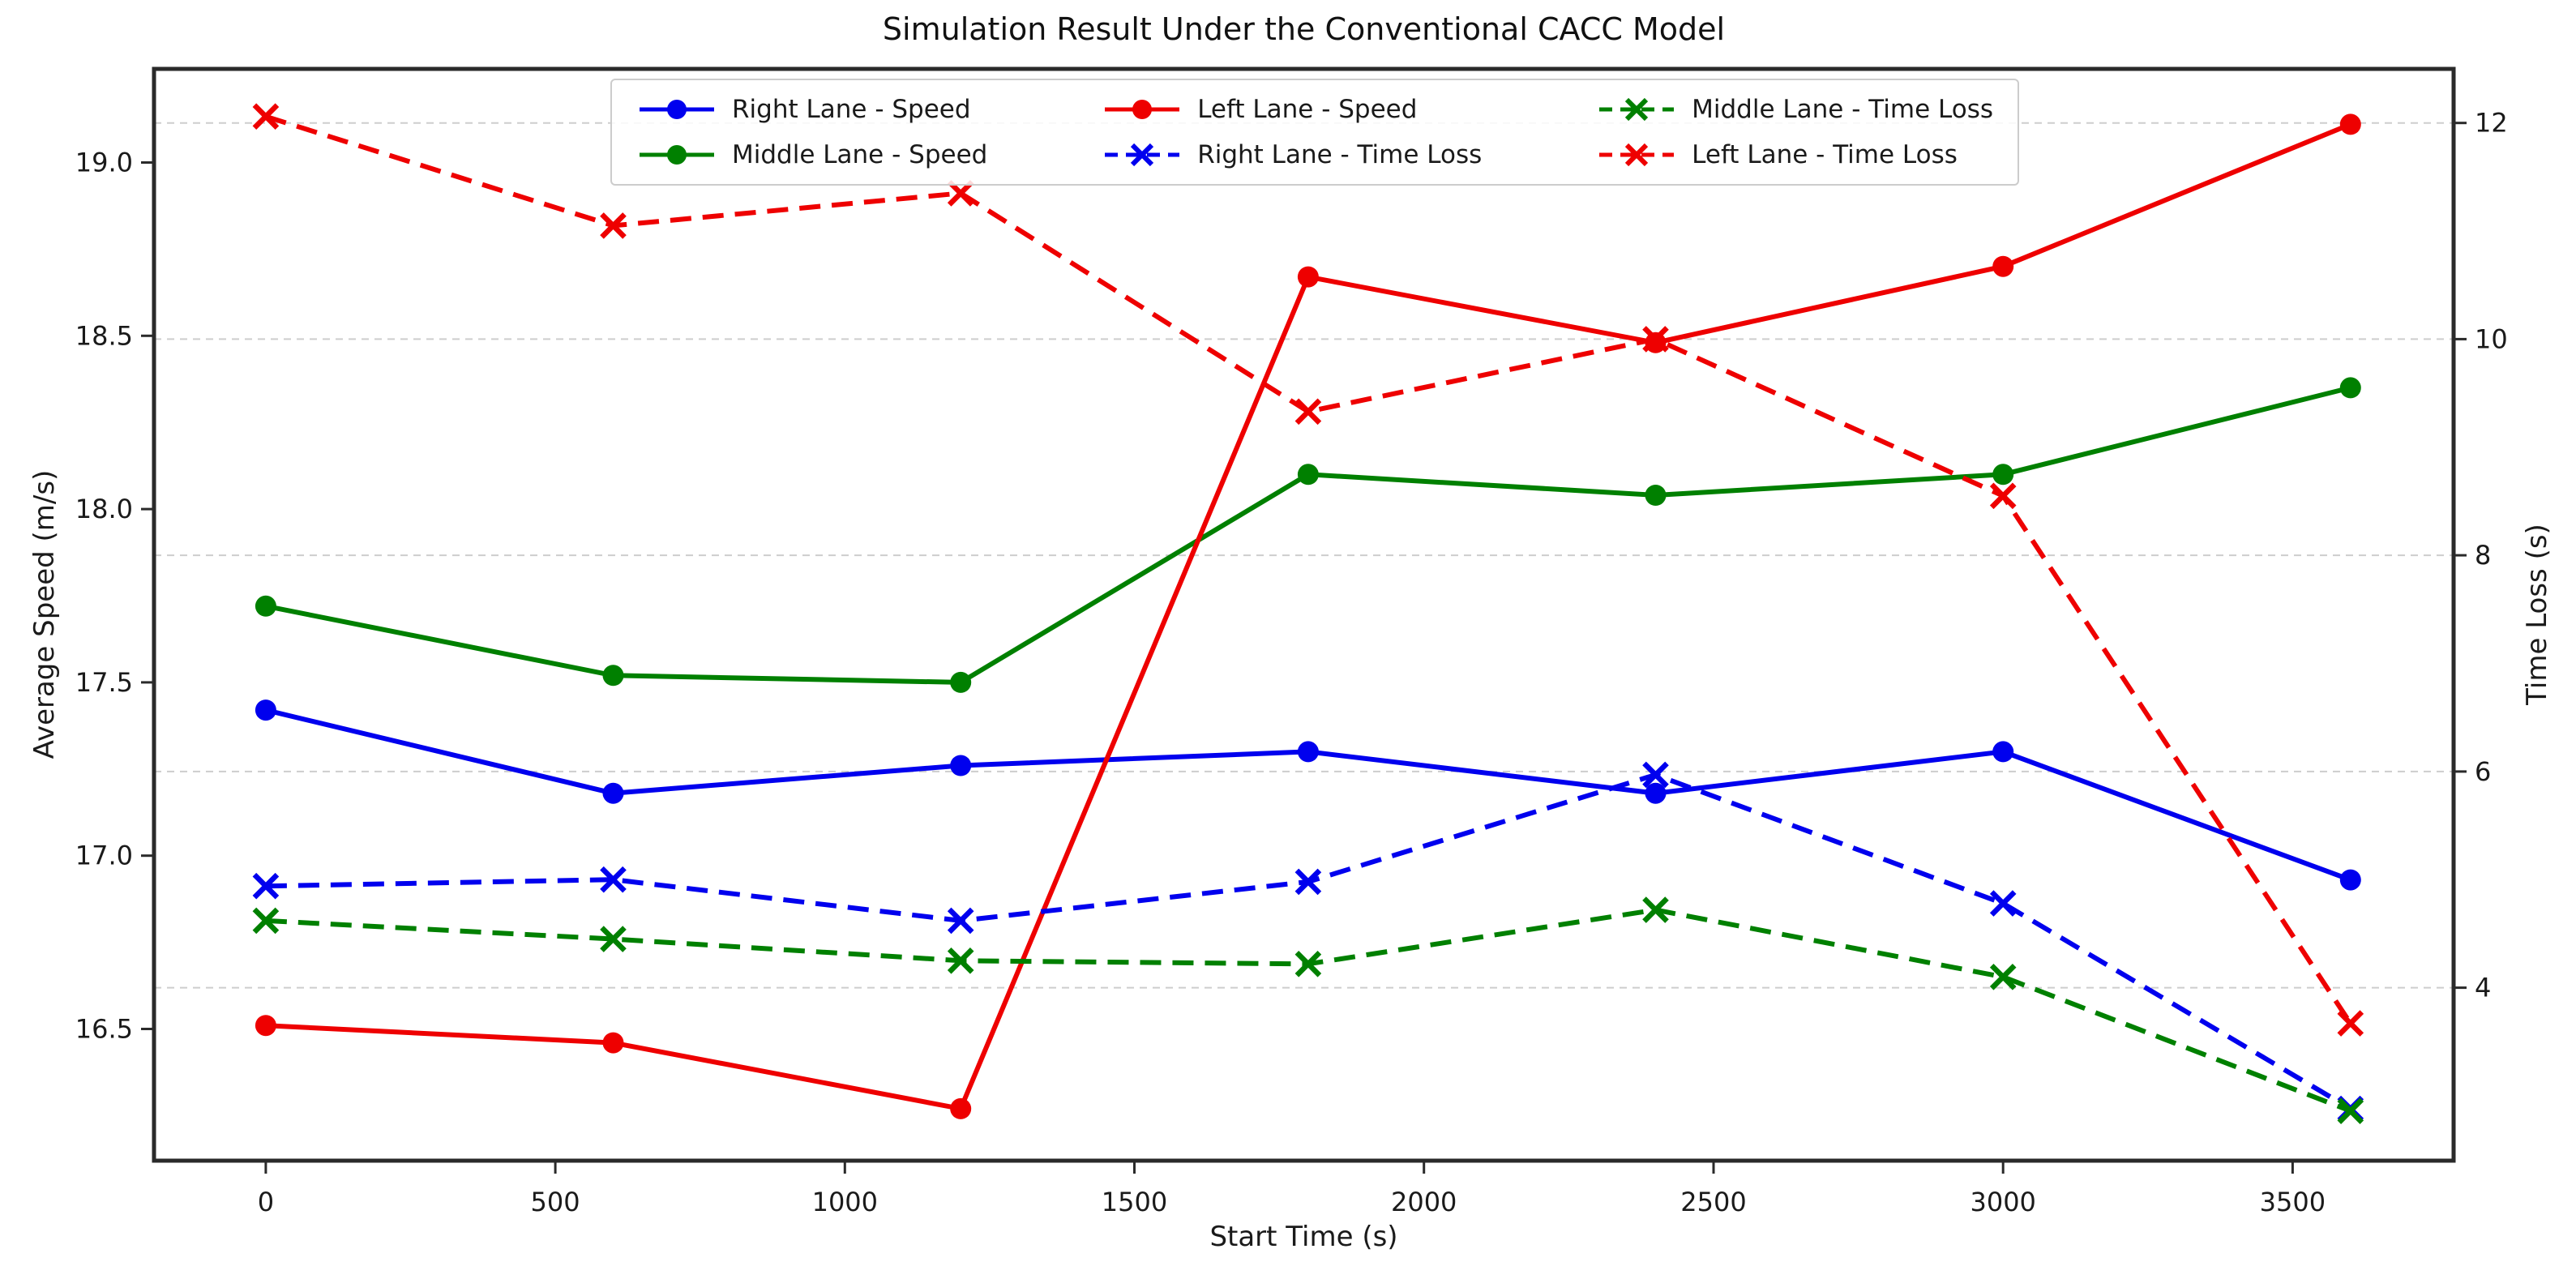 This screenshot has width=2576, height=1279. I want to click on legend-item-right-lane-time-loss: Right Lane - Time Loss, so click(1292, 154).